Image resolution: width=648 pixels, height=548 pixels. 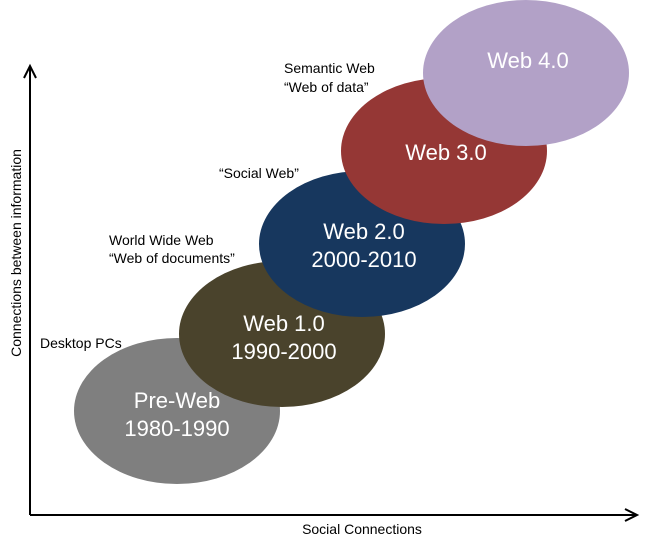 What do you see at coordinates (177, 400) in the screenshot?
I see `pre-web-title: Pre-Web` at bounding box center [177, 400].